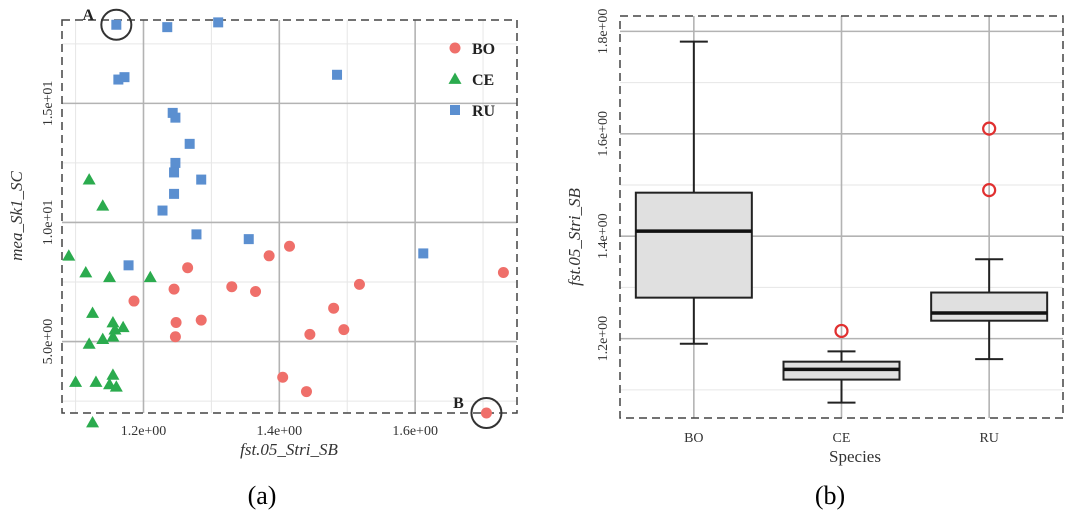 Image resolution: width=1083 pixels, height=517 pixels. I want to click on boxplot-x-ticks: BO CE RU, so click(841, 438).